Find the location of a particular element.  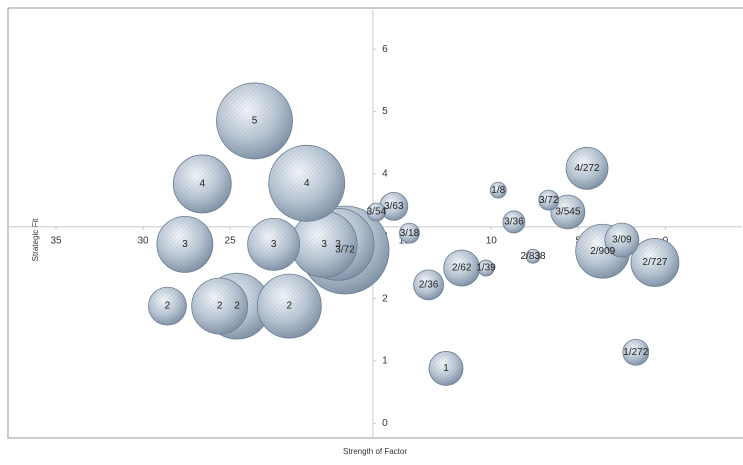

y-tick-label: 2 is located at coordinates (385, 298).